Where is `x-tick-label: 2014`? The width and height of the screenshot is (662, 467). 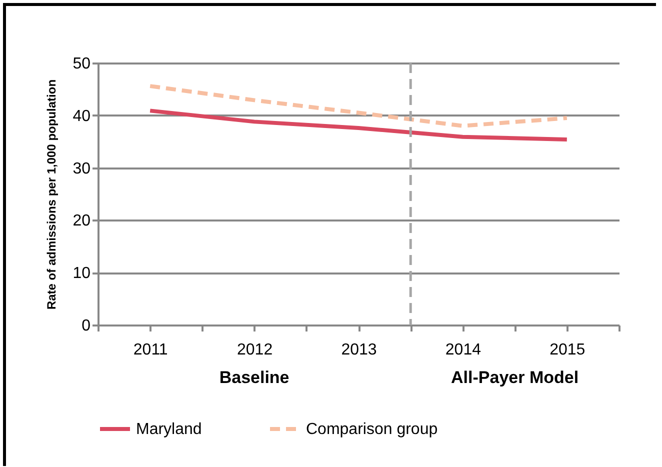
x-tick-label: 2014 is located at coordinates (463, 350).